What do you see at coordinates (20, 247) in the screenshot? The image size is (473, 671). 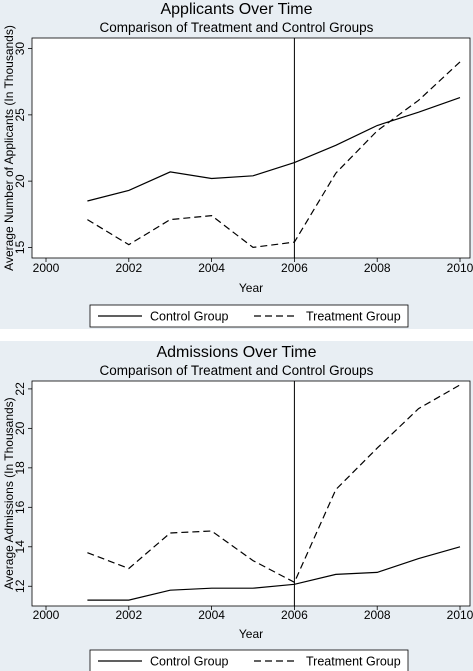 I see `y-tick-label: 15` at bounding box center [20, 247].